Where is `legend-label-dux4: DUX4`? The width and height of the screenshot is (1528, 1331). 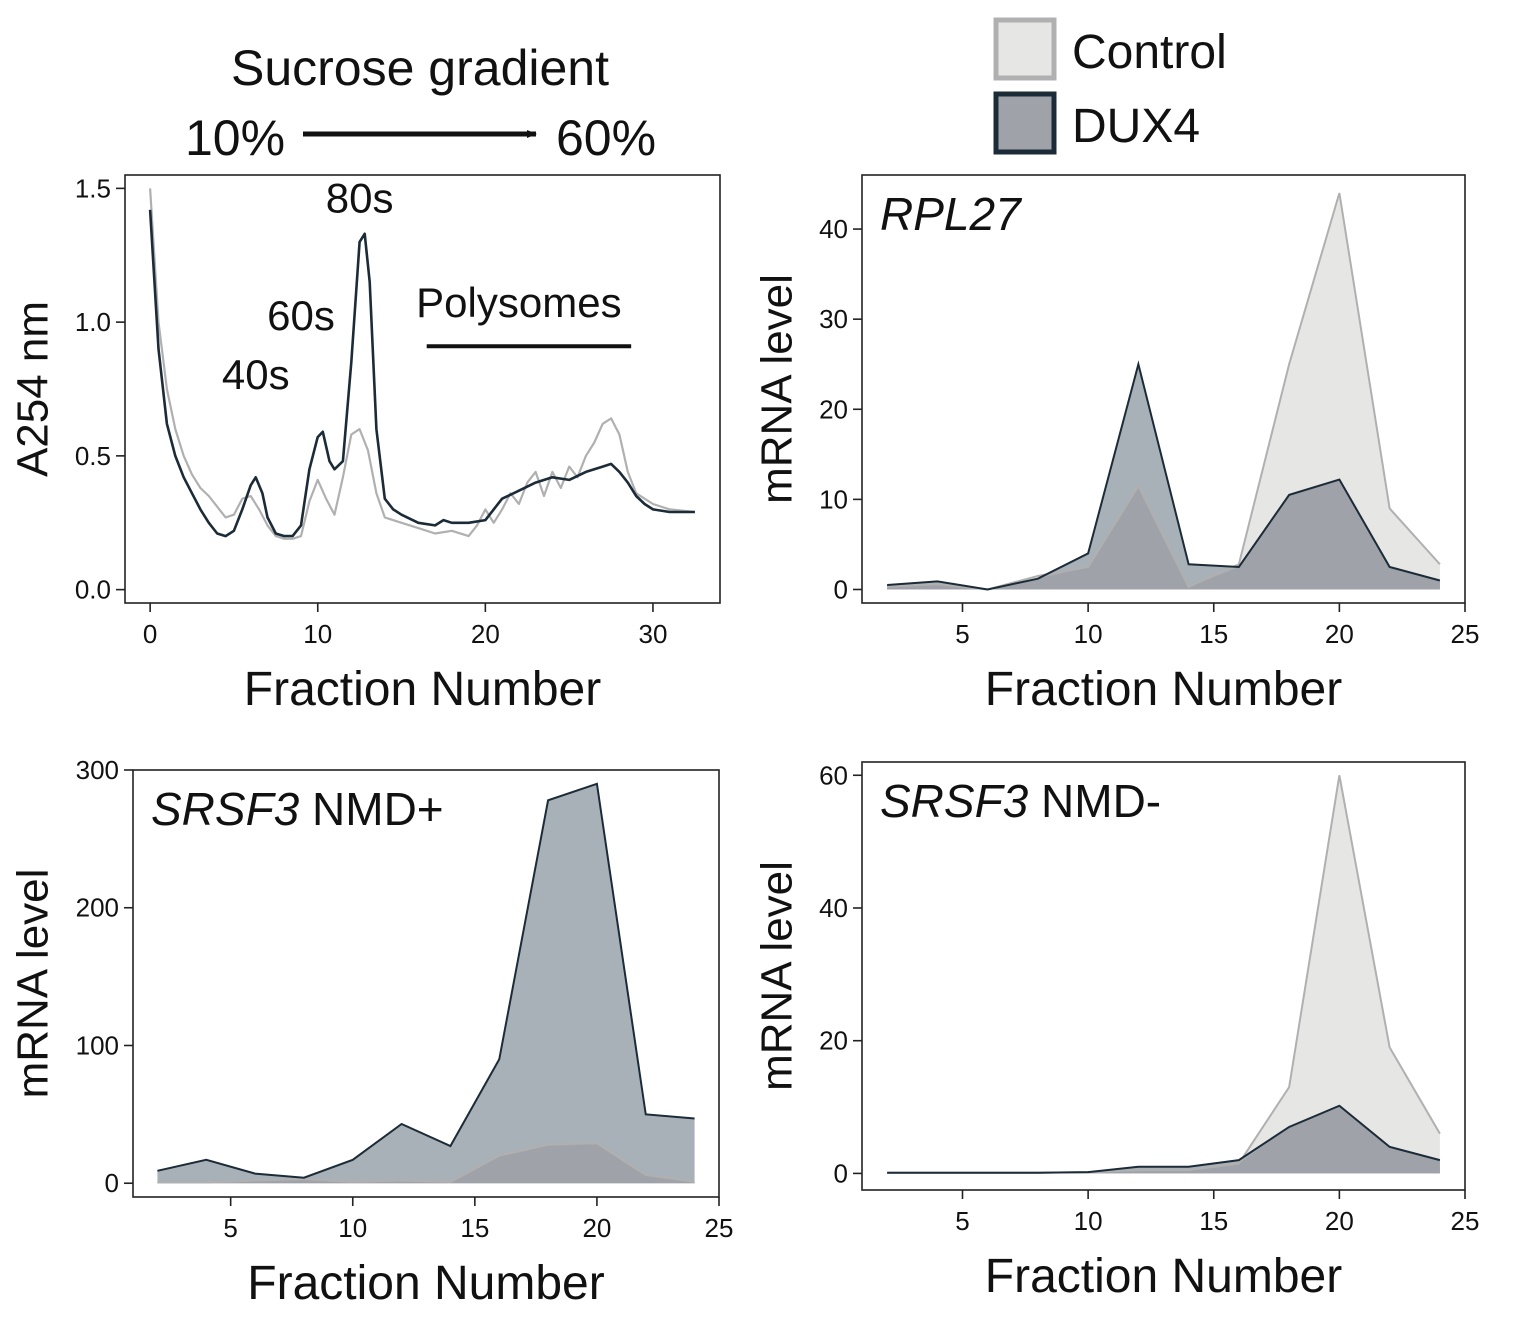 legend-label-dux4: DUX4 is located at coordinates (1136, 126).